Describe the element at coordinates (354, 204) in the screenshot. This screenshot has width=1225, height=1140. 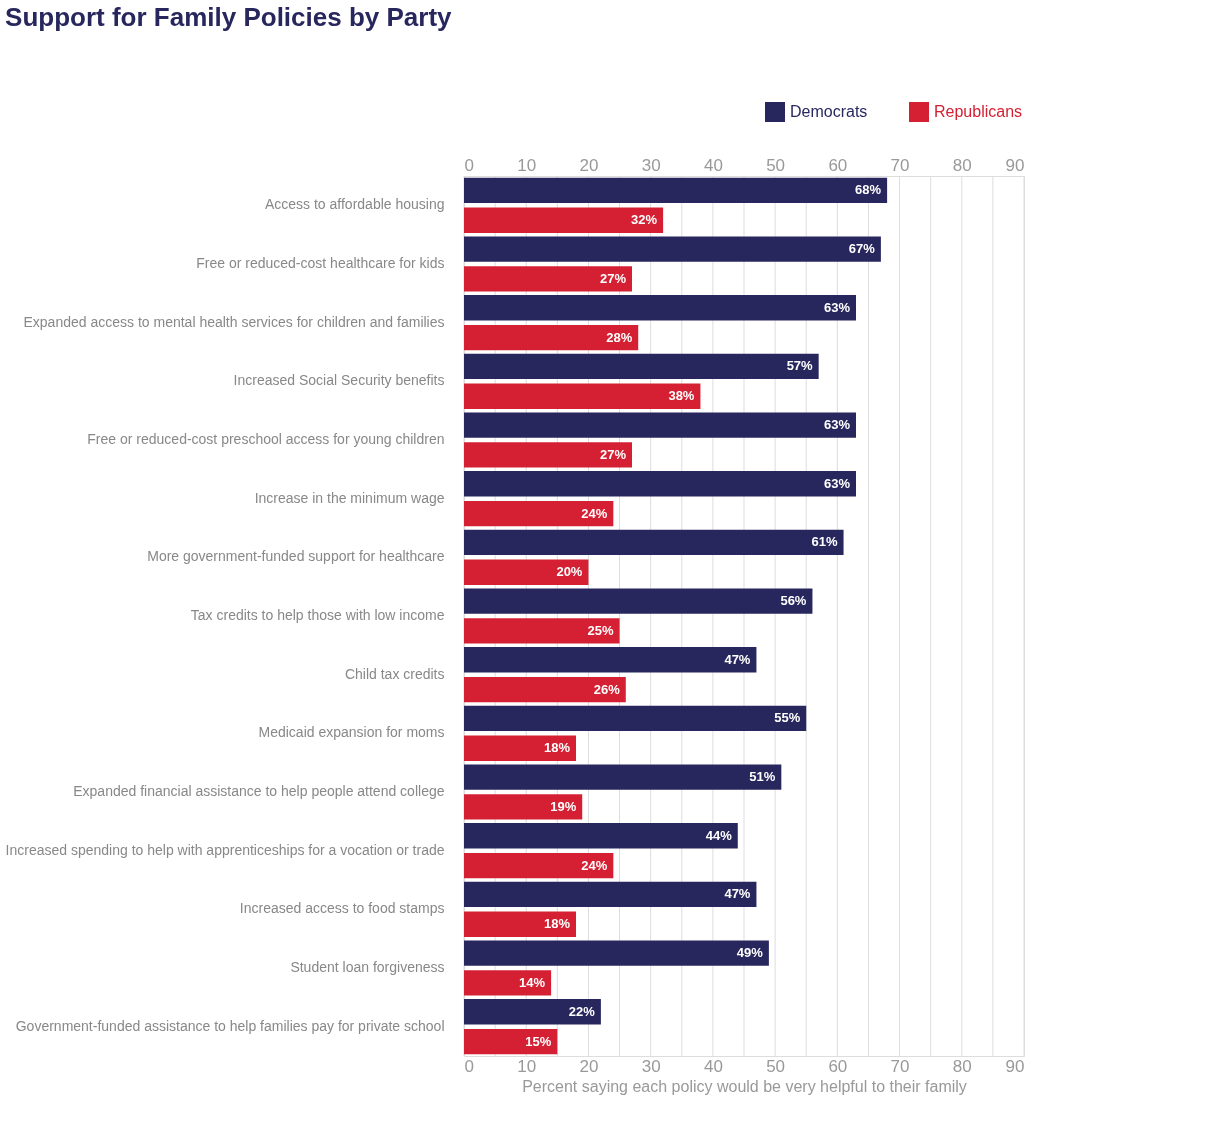
I see `y-tick-label: Access to affordable housing` at that location.